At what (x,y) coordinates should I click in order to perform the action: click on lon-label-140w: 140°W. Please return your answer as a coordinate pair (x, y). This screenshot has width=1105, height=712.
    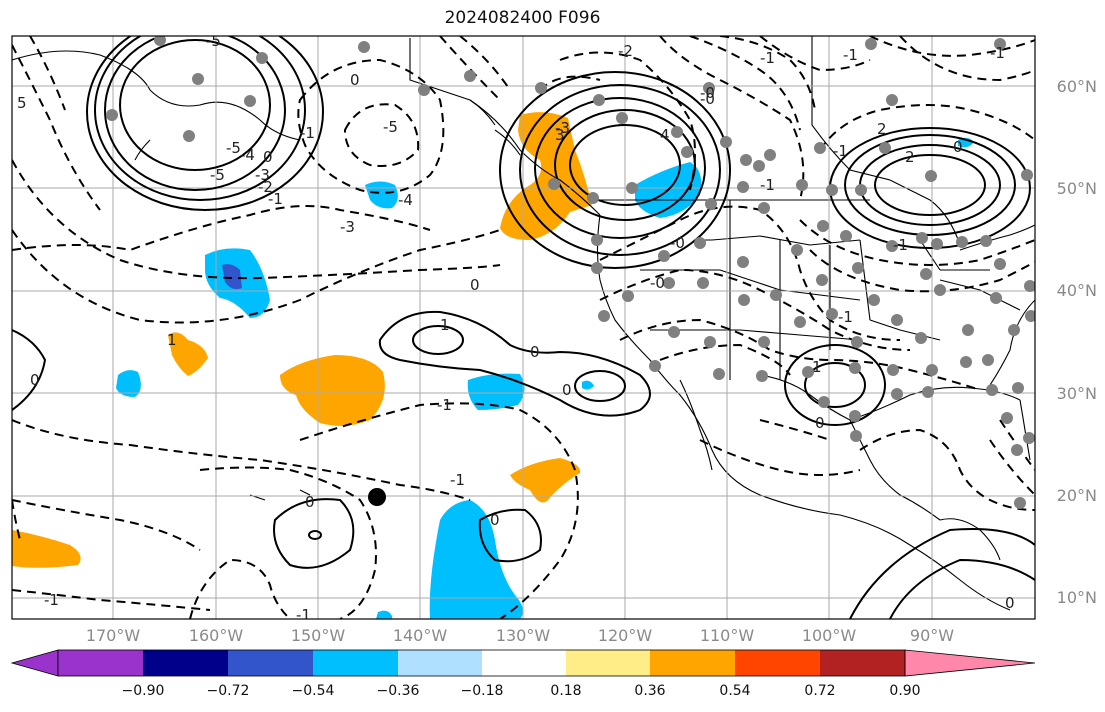
    Looking at the image, I should click on (420, 635).